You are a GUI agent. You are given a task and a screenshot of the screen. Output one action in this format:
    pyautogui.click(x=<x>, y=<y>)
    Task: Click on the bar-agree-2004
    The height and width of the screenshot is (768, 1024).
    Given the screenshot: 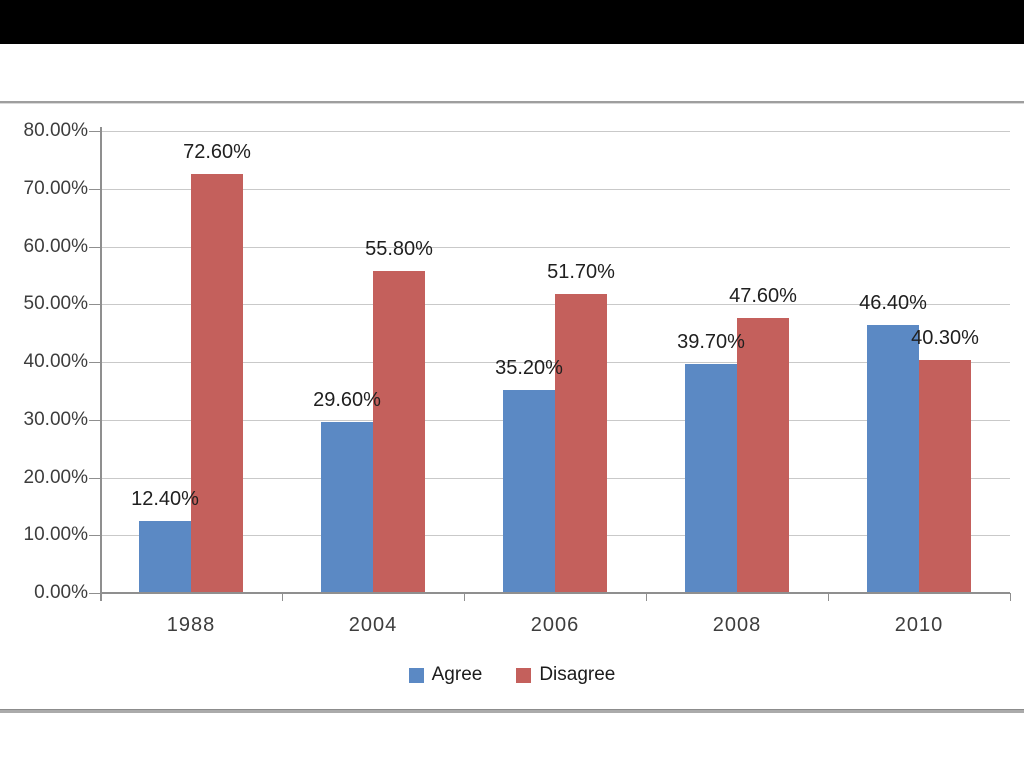 What is the action you would take?
    pyautogui.click(x=347, y=507)
    